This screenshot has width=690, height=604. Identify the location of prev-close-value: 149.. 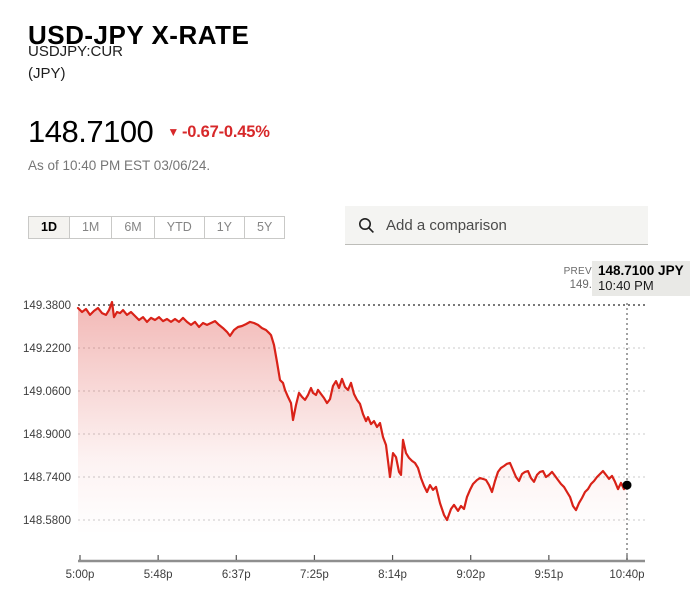
(580, 285).